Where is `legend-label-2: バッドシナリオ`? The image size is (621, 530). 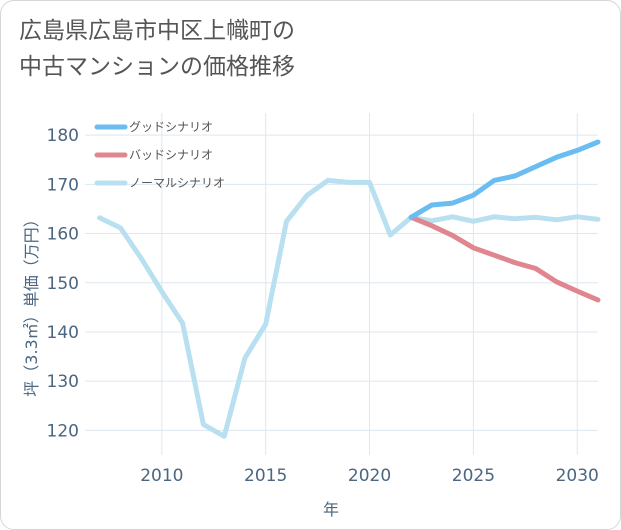
legend-label-2: バッドシナリオ is located at coordinates (171, 155).